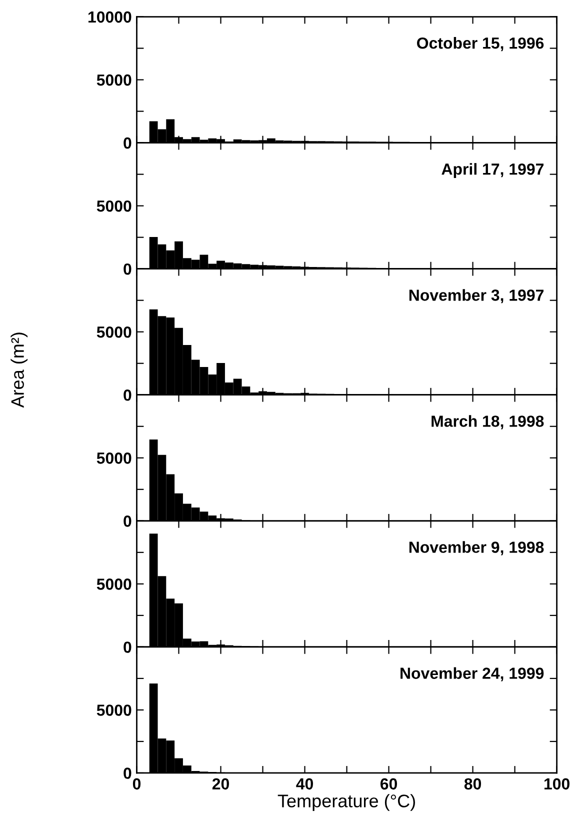 The width and height of the screenshot is (577, 838). Describe the element at coordinates (110, 17) in the screenshot. I see `y-tick-label: 10000` at that location.